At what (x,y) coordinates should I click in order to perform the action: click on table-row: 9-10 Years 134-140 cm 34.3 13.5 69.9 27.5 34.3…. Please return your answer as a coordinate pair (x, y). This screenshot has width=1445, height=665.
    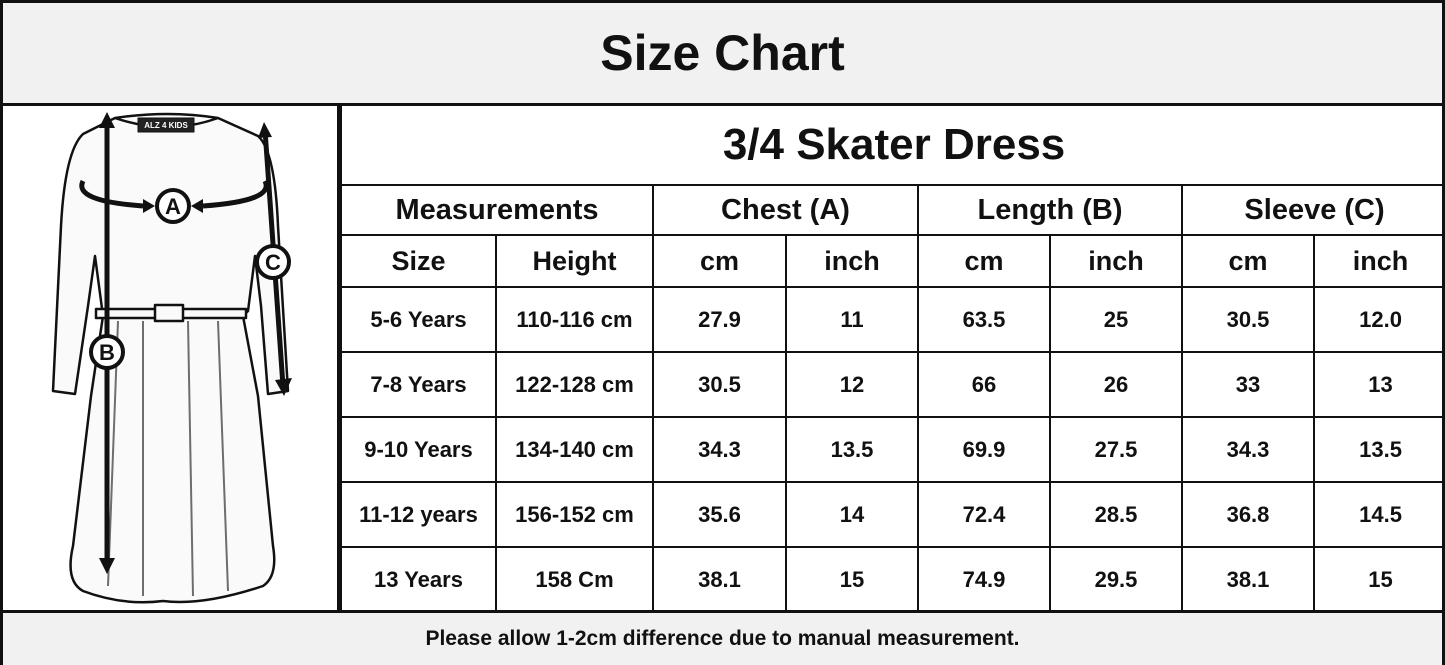
    Looking at the image, I should click on (892, 449).